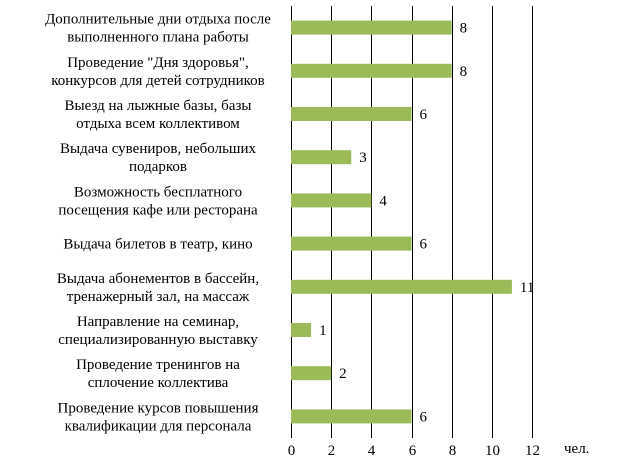  I want to click on x-tick-label: 6, so click(413, 451).